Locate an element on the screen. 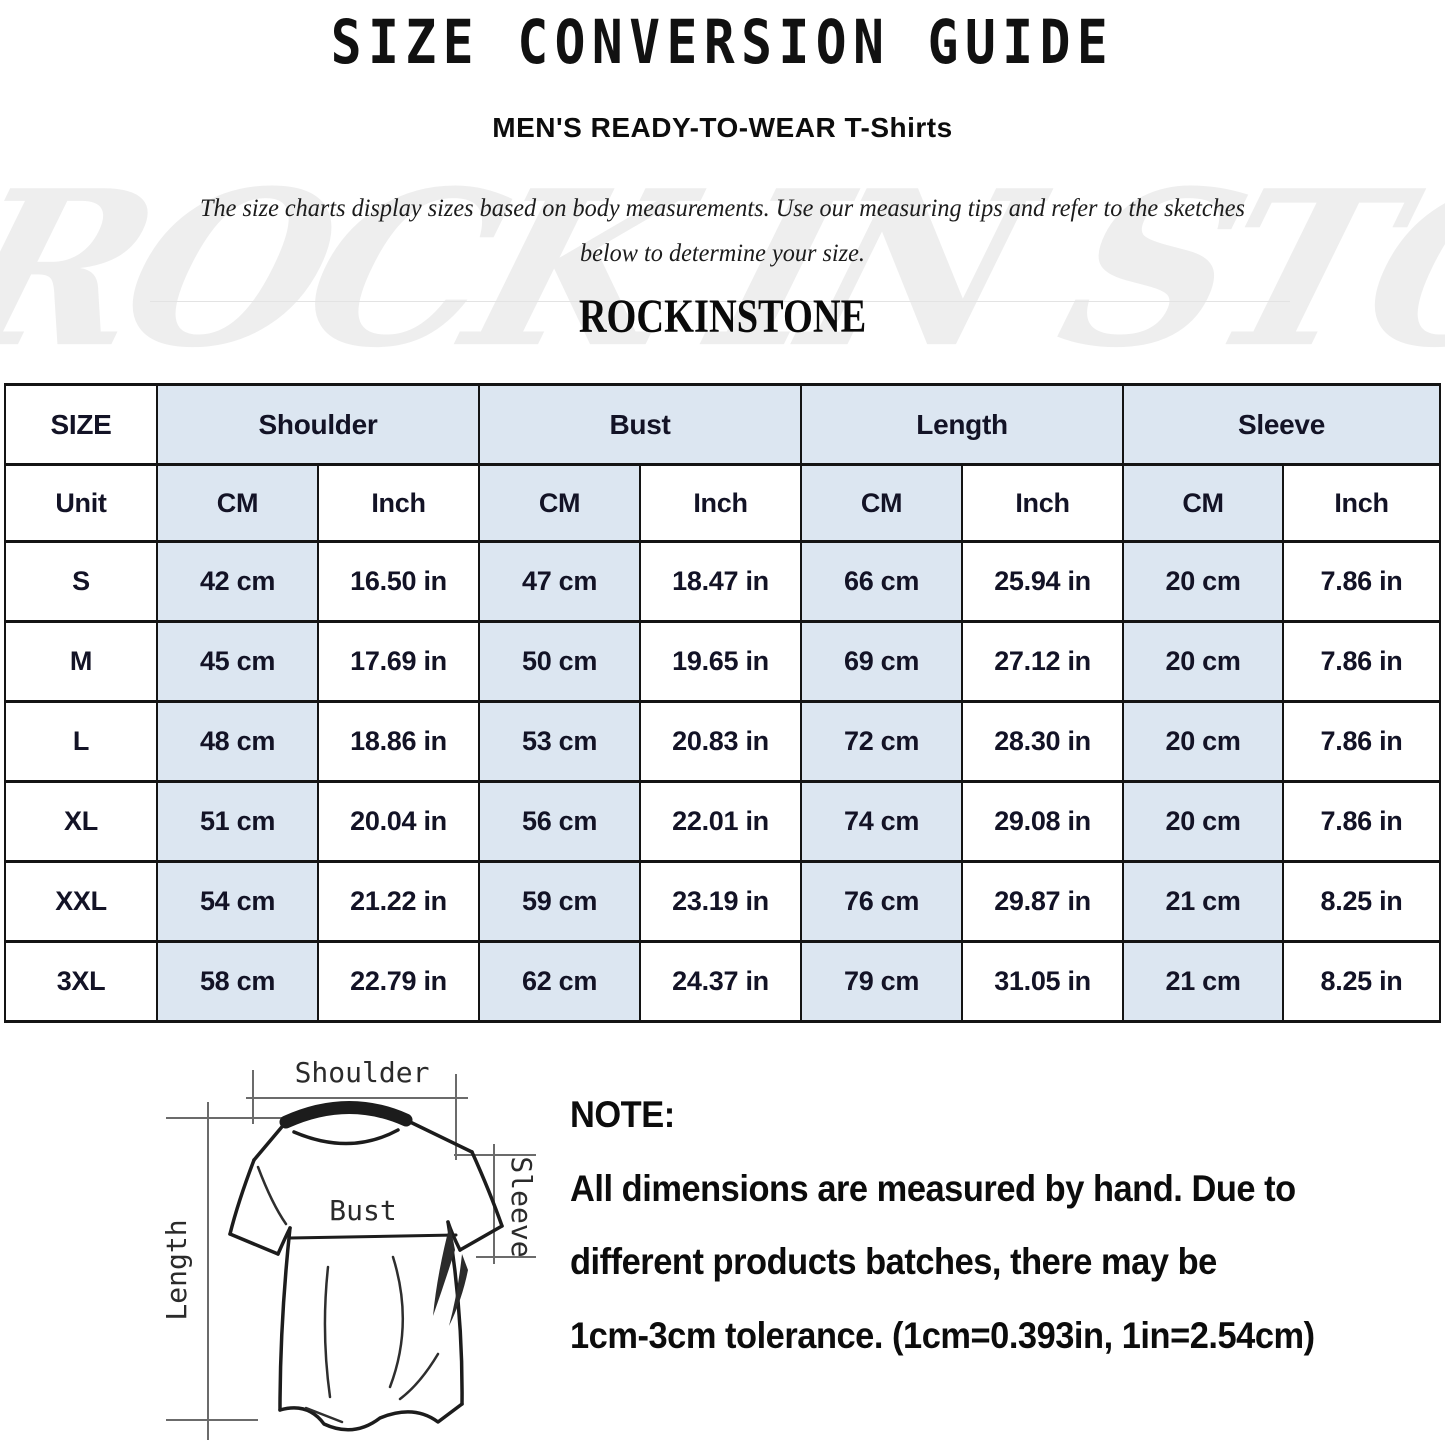 This screenshot has width=1445, height=1445. column-group-shoulder: Shoulder is located at coordinates (318, 424).